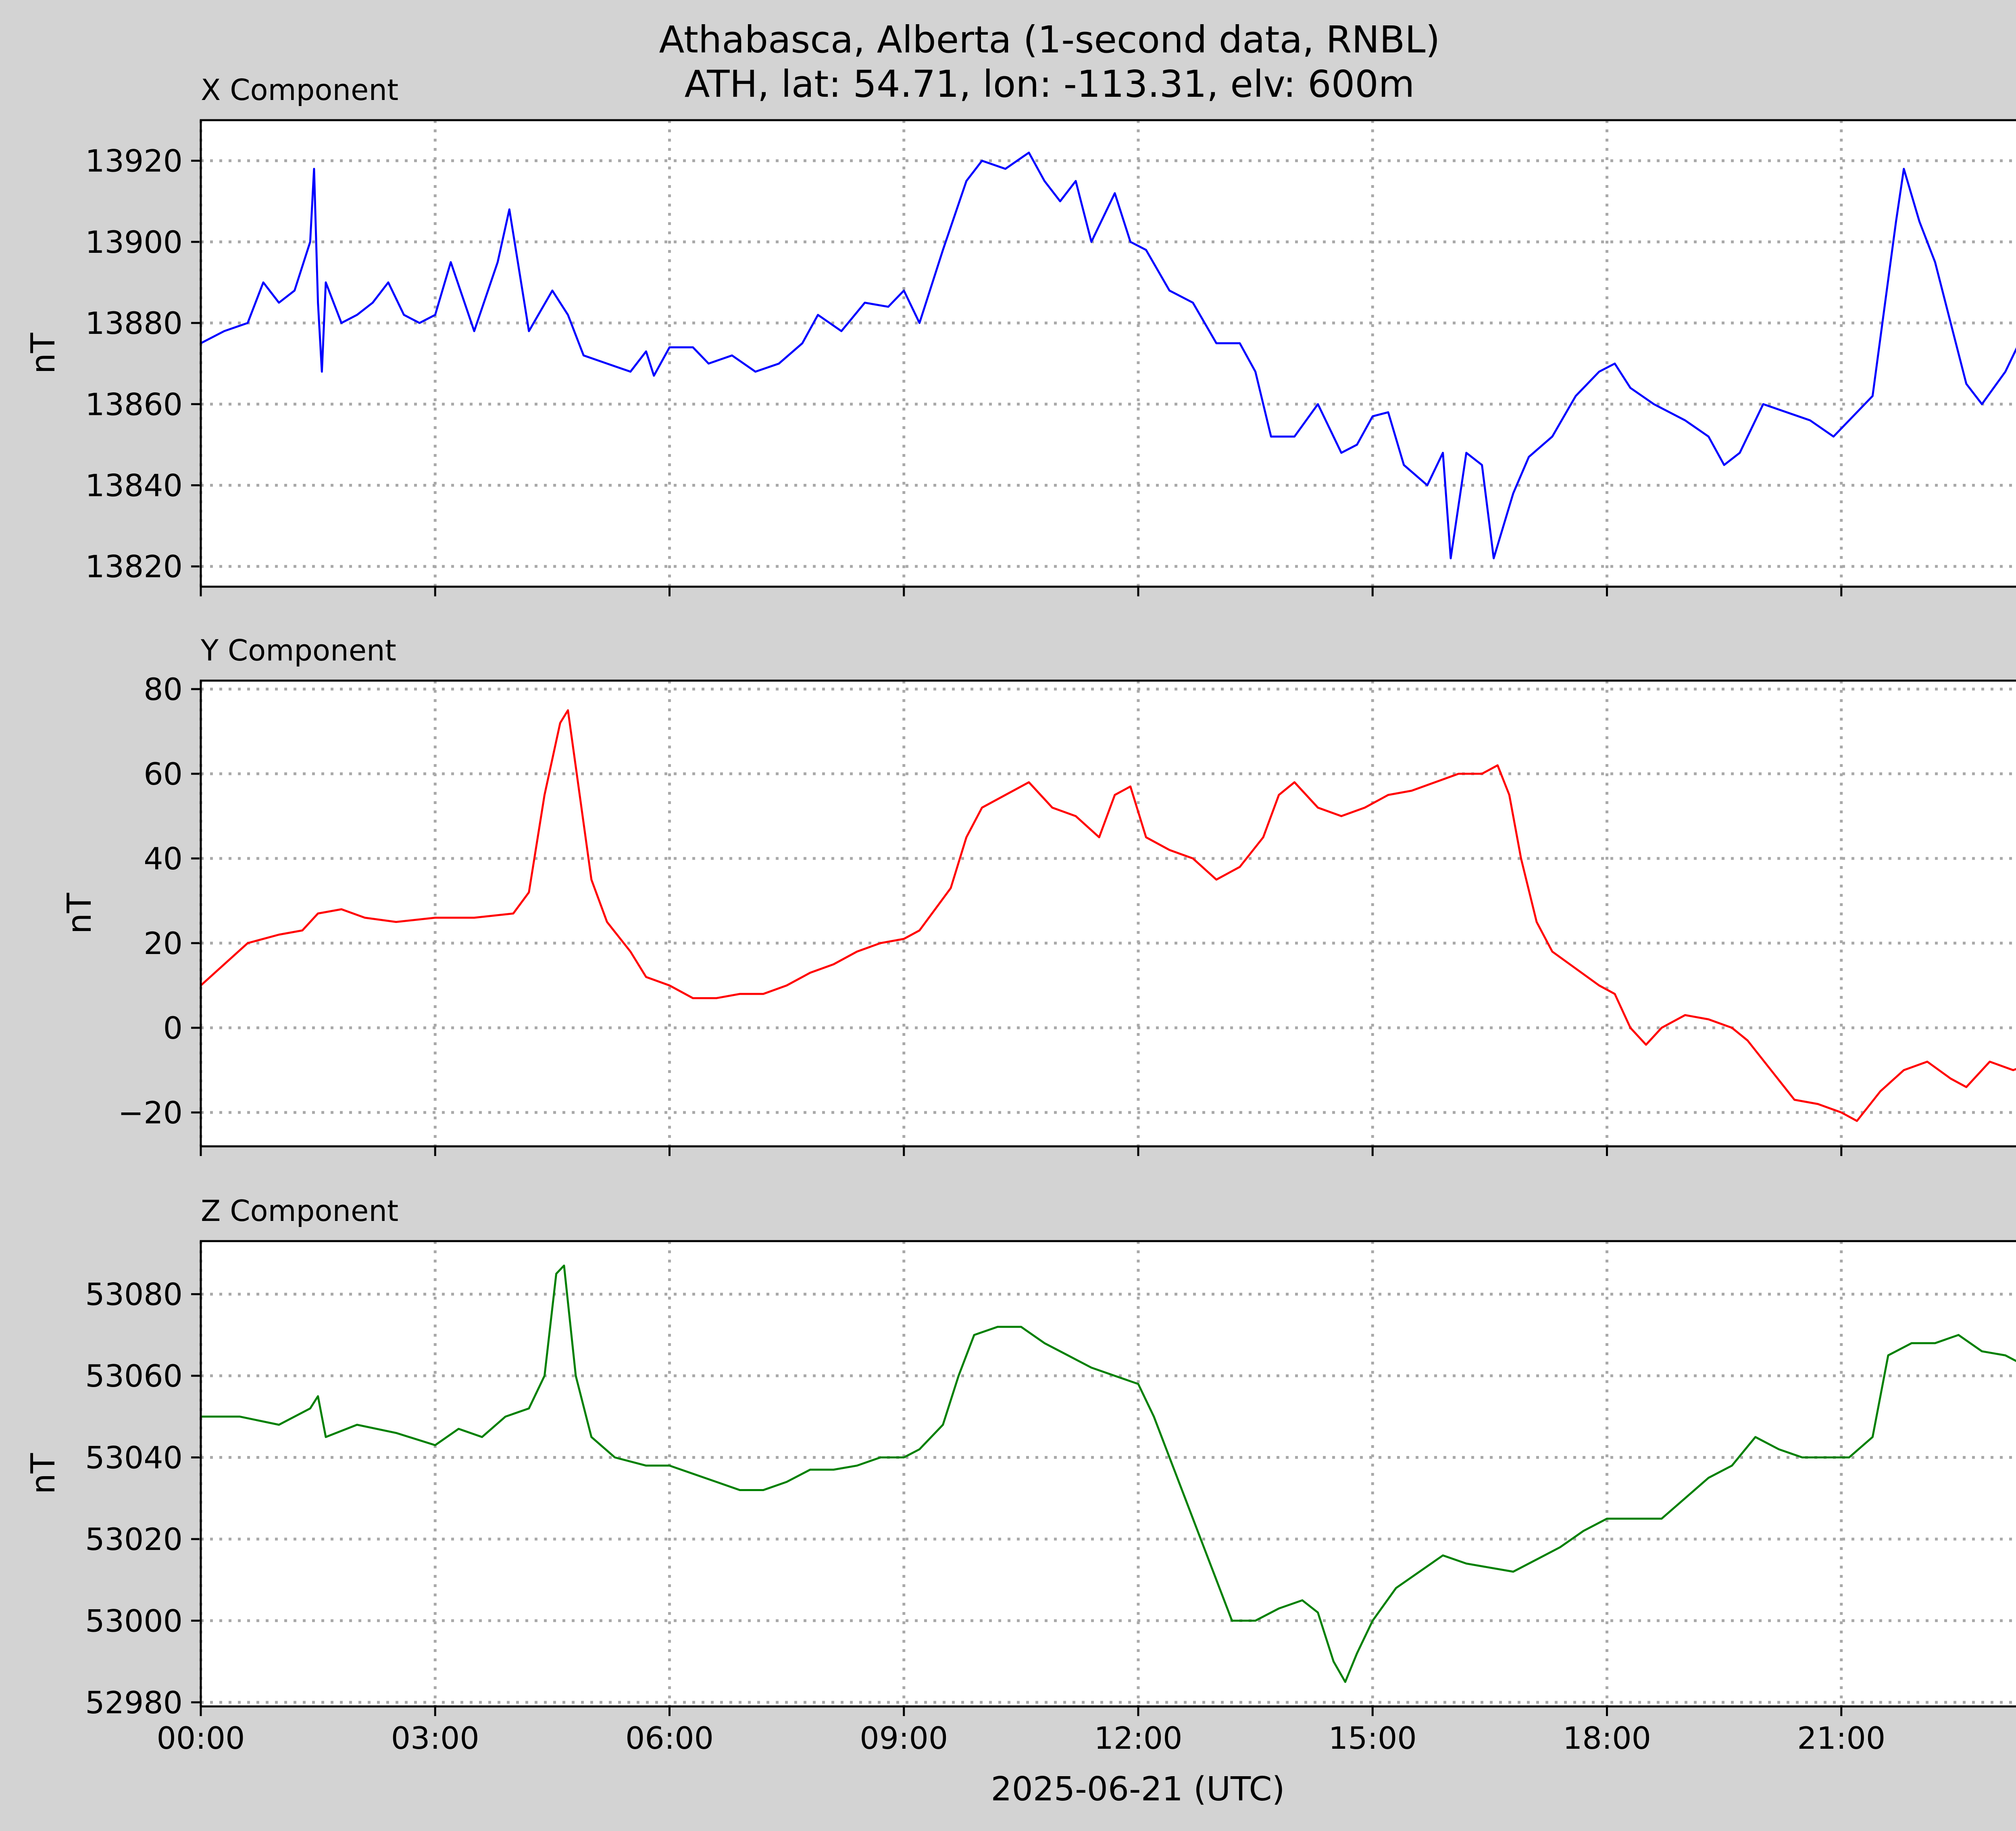 This screenshot has width=2016, height=1831. I want to click on y-tick-label: 52980, so click(134, 1703).